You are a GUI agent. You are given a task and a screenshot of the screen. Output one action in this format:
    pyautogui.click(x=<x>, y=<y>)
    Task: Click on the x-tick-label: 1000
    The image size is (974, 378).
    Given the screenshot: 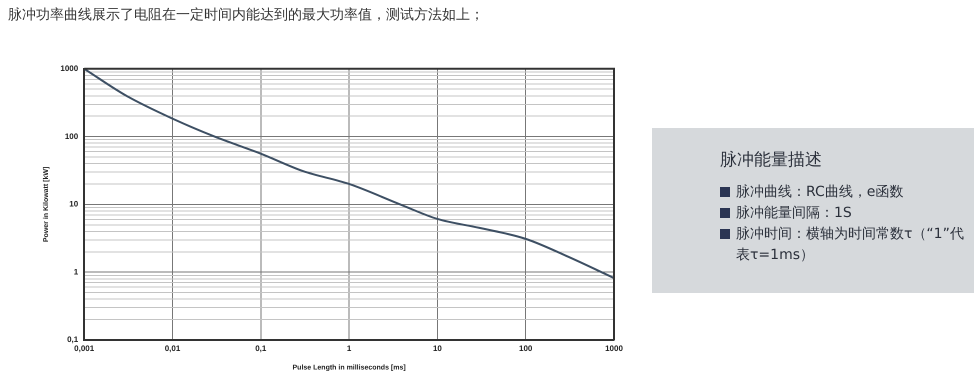 What is the action you would take?
    pyautogui.click(x=614, y=349)
    